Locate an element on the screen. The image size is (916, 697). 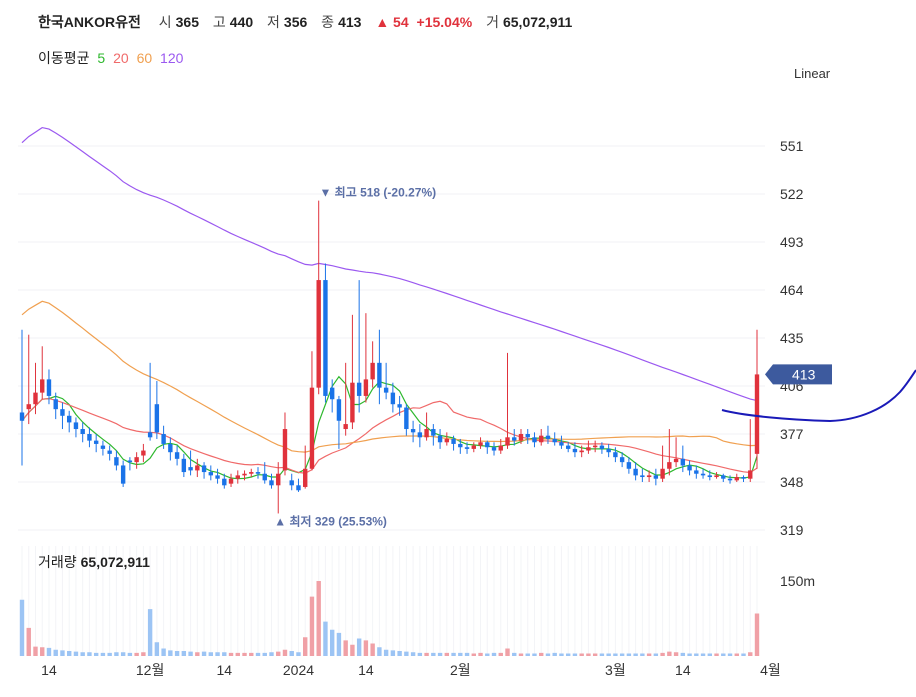
y-tick-label: 551 is located at coordinates (792, 146).